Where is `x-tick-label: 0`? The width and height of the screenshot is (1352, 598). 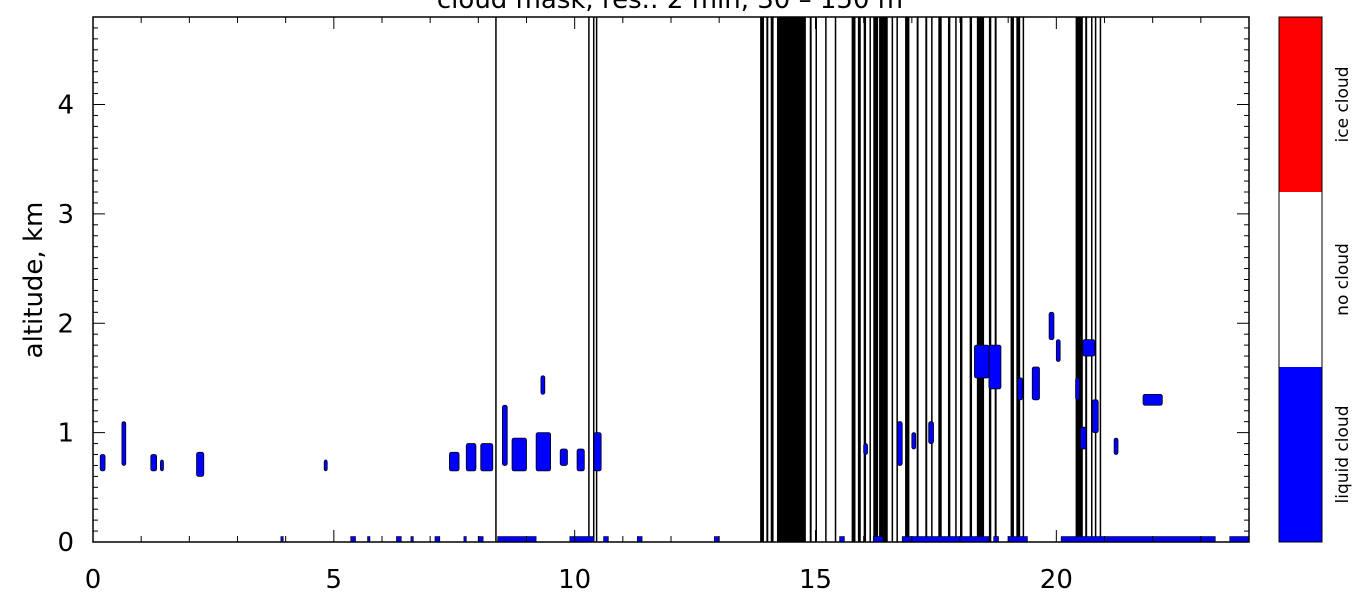 x-tick-label: 0 is located at coordinates (93, 580).